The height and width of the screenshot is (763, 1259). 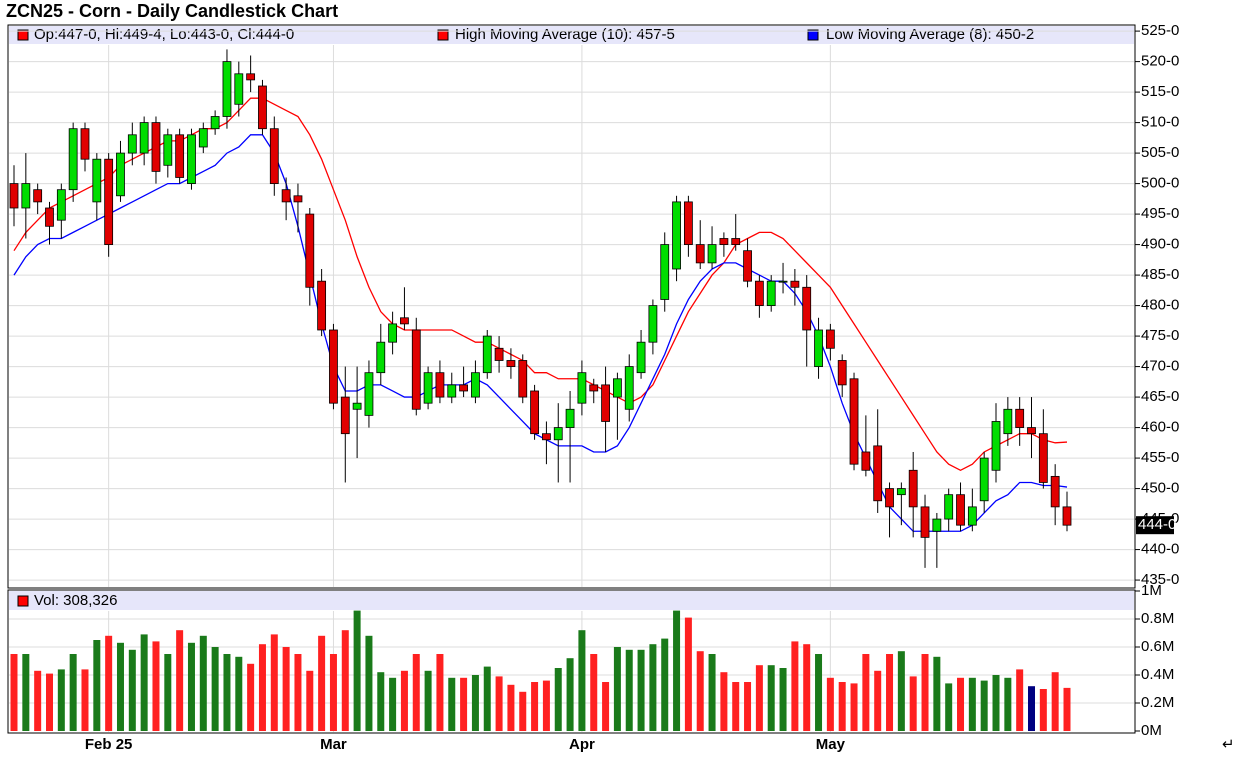 I want to click on return-mark: ↵, so click(x=1228, y=744).